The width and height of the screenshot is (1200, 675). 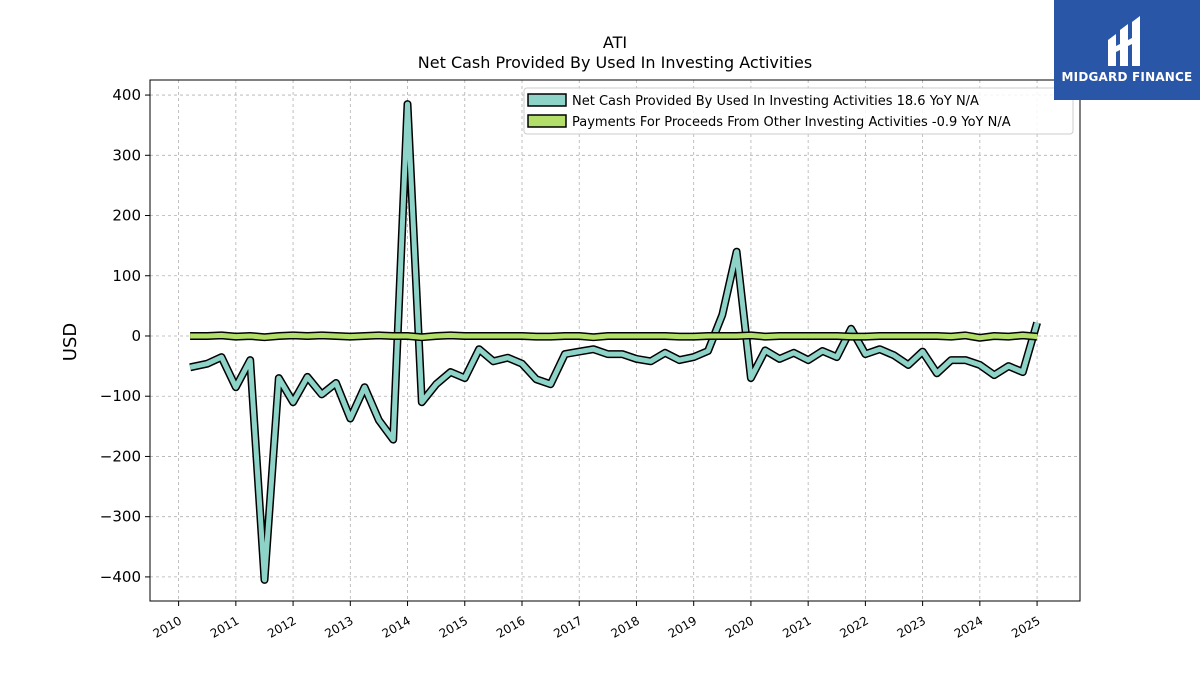 I want to click on brand-logo: MIDGARD FINANCE, so click(x=1127, y=50).